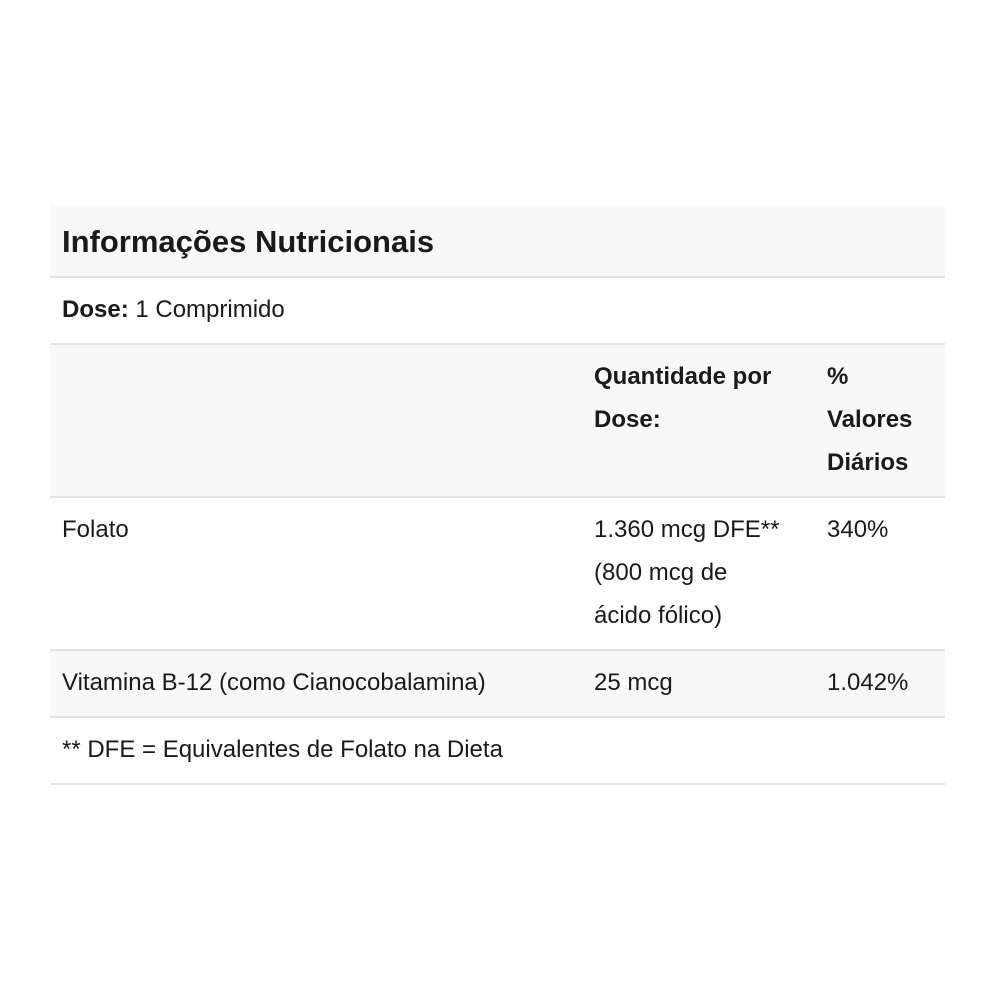 The width and height of the screenshot is (1000, 1000). What do you see at coordinates (316, 684) in the screenshot?
I see `nutrient-name: Vitamina B-12 (como Cianocobalamina)` at bounding box center [316, 684].